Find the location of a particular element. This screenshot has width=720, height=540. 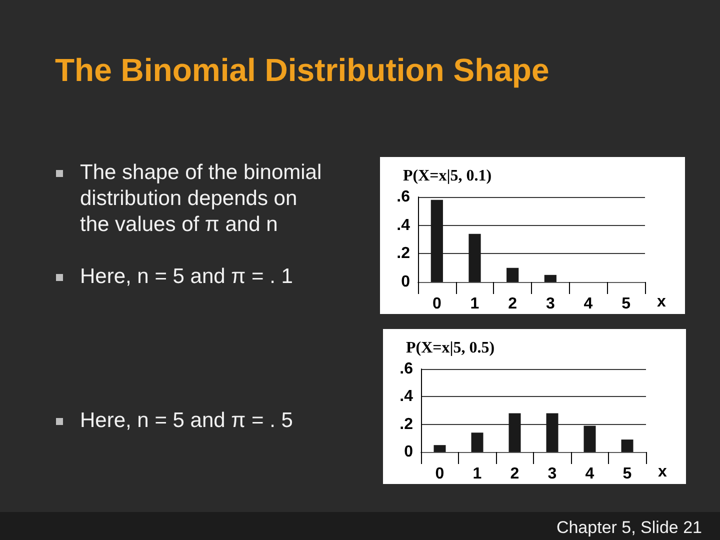

text: The Binomial Distribution Shape is located at coordinates (302, 70).